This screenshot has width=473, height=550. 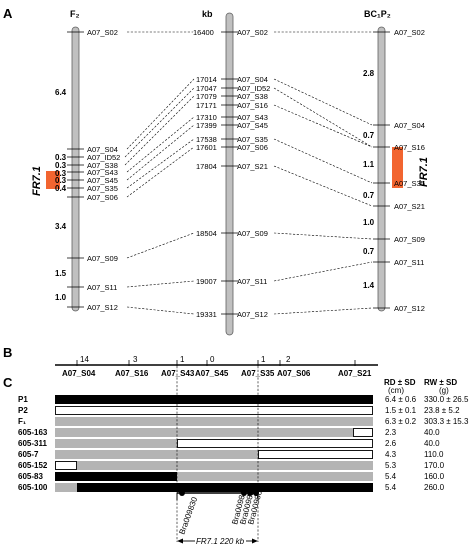 I want to click on f2-marker-s38: A07_S38, so click(x=92, y=165).